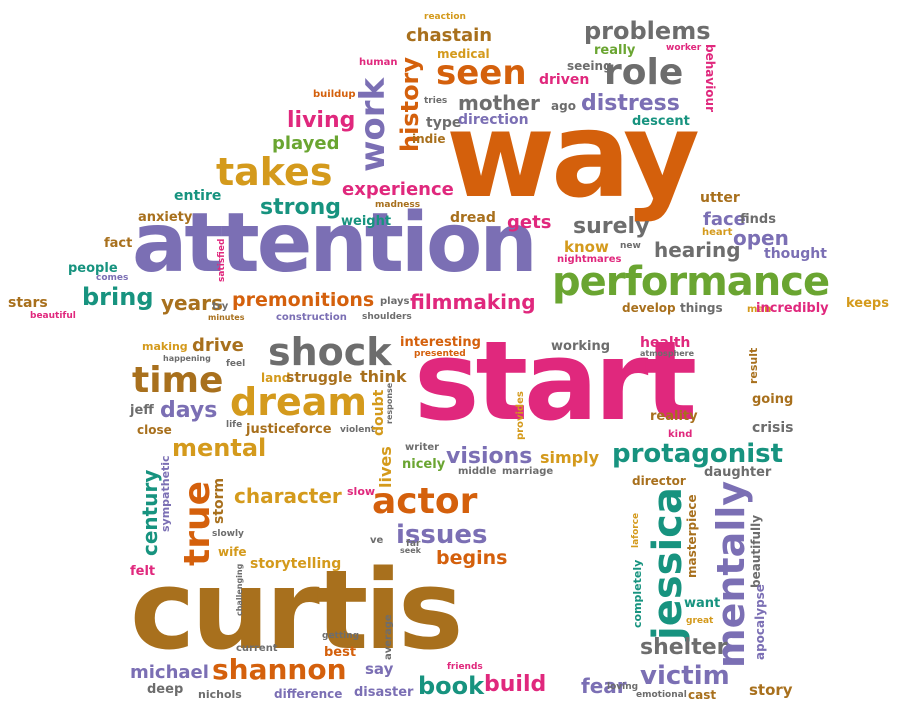  What do you see at coordinates (761, 238) in the screenshot?
I see `word-open: open` at bounding box center [761, 238].